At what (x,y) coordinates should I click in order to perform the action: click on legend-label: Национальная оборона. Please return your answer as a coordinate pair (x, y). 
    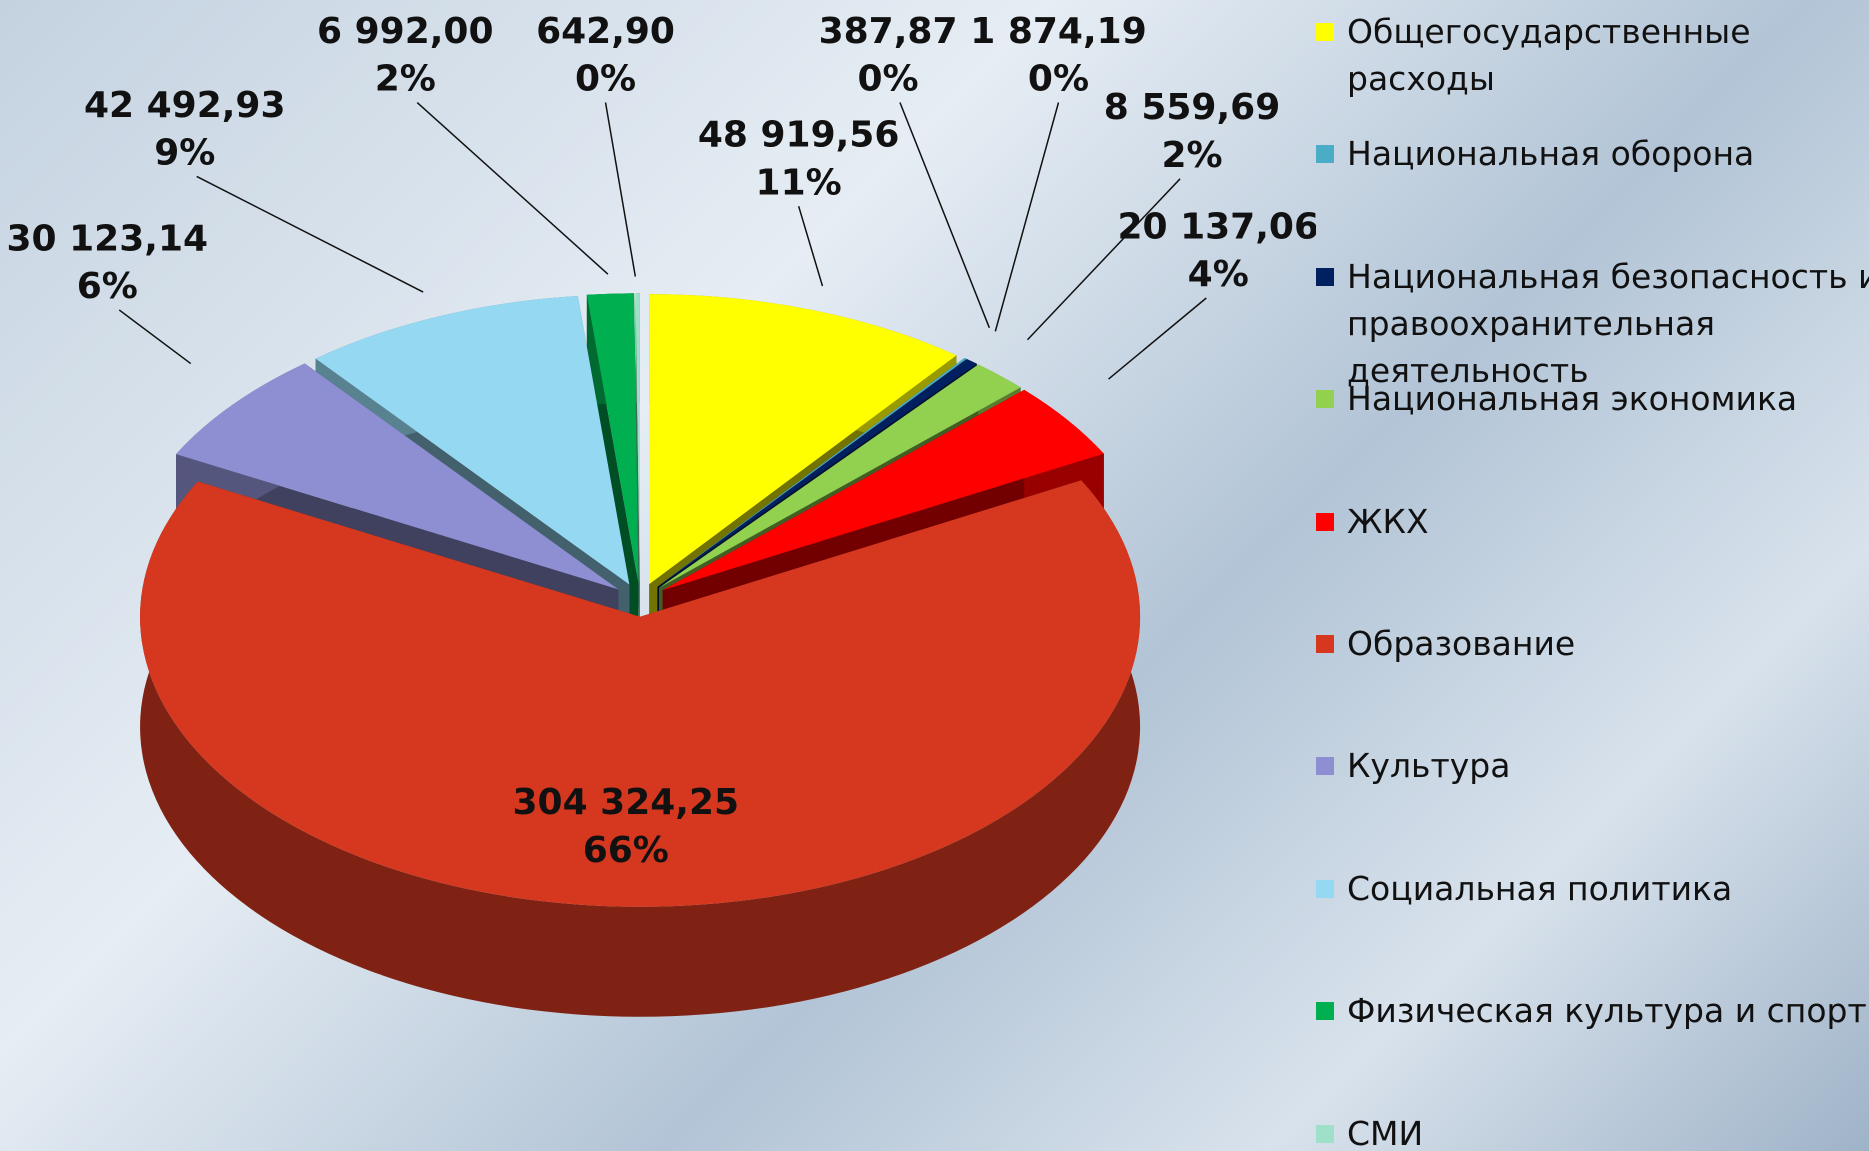
    Looking at the image, I should click on (1551, 154).